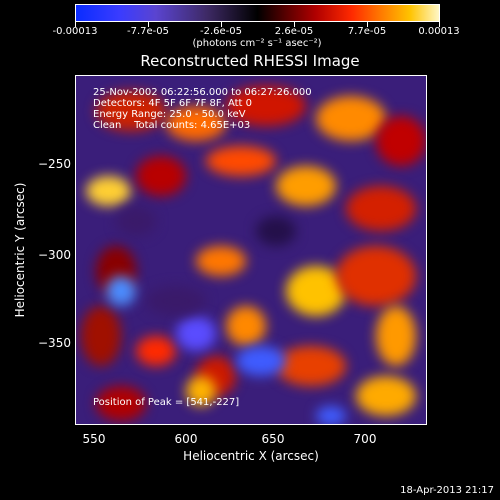 The image size is (500, 500). What do you see at coordinates (202, 92) in the screenshot?
I see `annotation-time-range: 25-Nov-2002 06:22:56.000 to 06:27:26.000` at bounding box center [202, 92].